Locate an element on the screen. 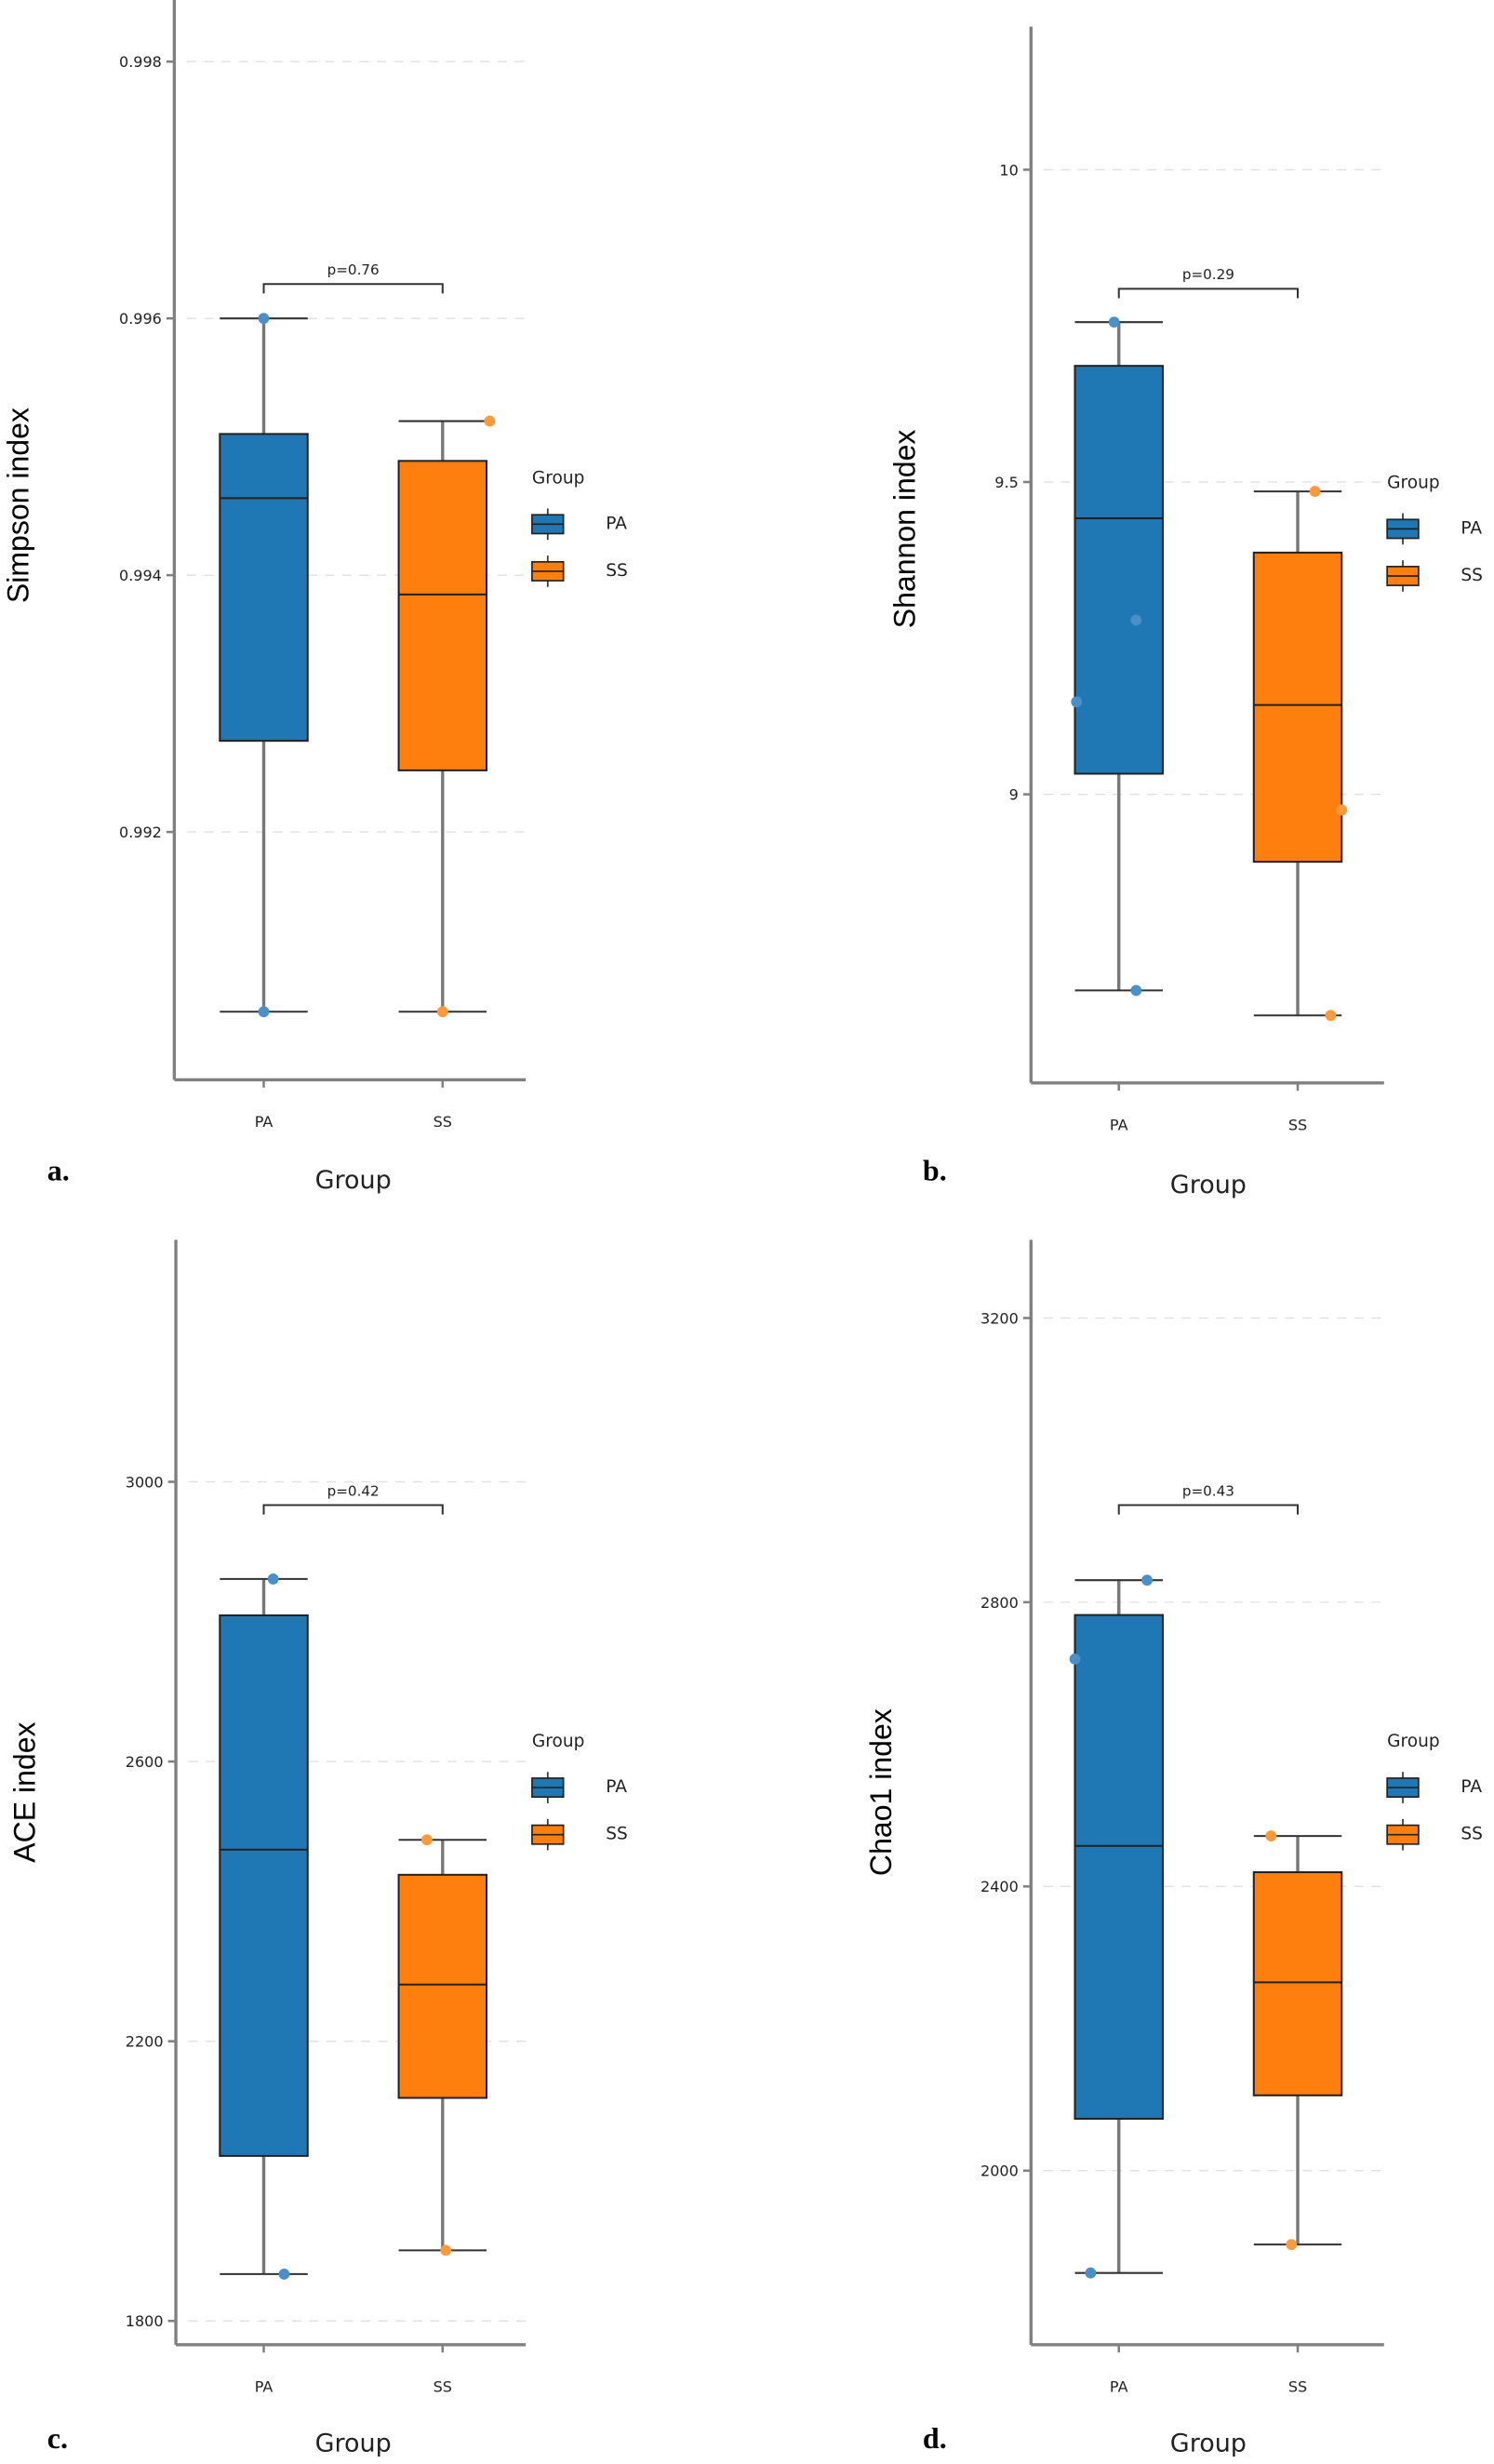 This screenshot has width=1494, height=2464. y-tick-label: 2000 is located at coordinates (1000, 2171).